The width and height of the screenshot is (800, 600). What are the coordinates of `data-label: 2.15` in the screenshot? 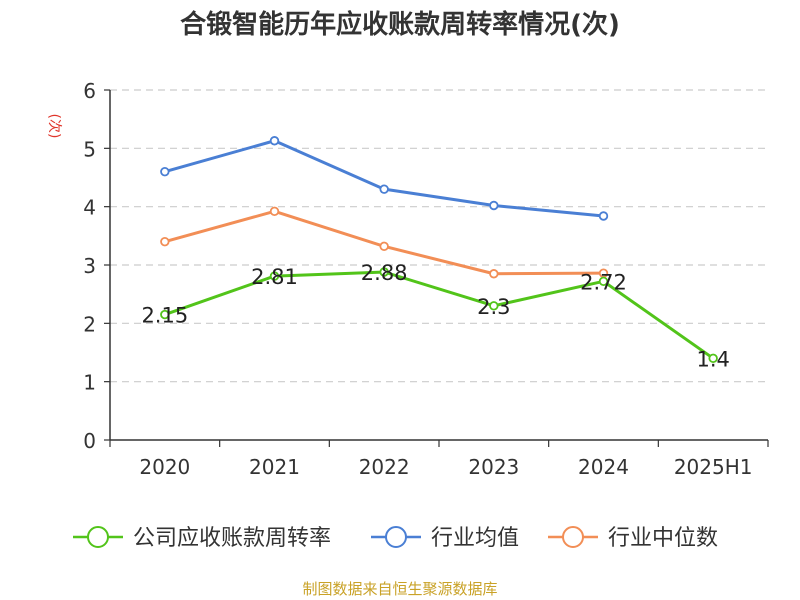 It's located at (164, 316).